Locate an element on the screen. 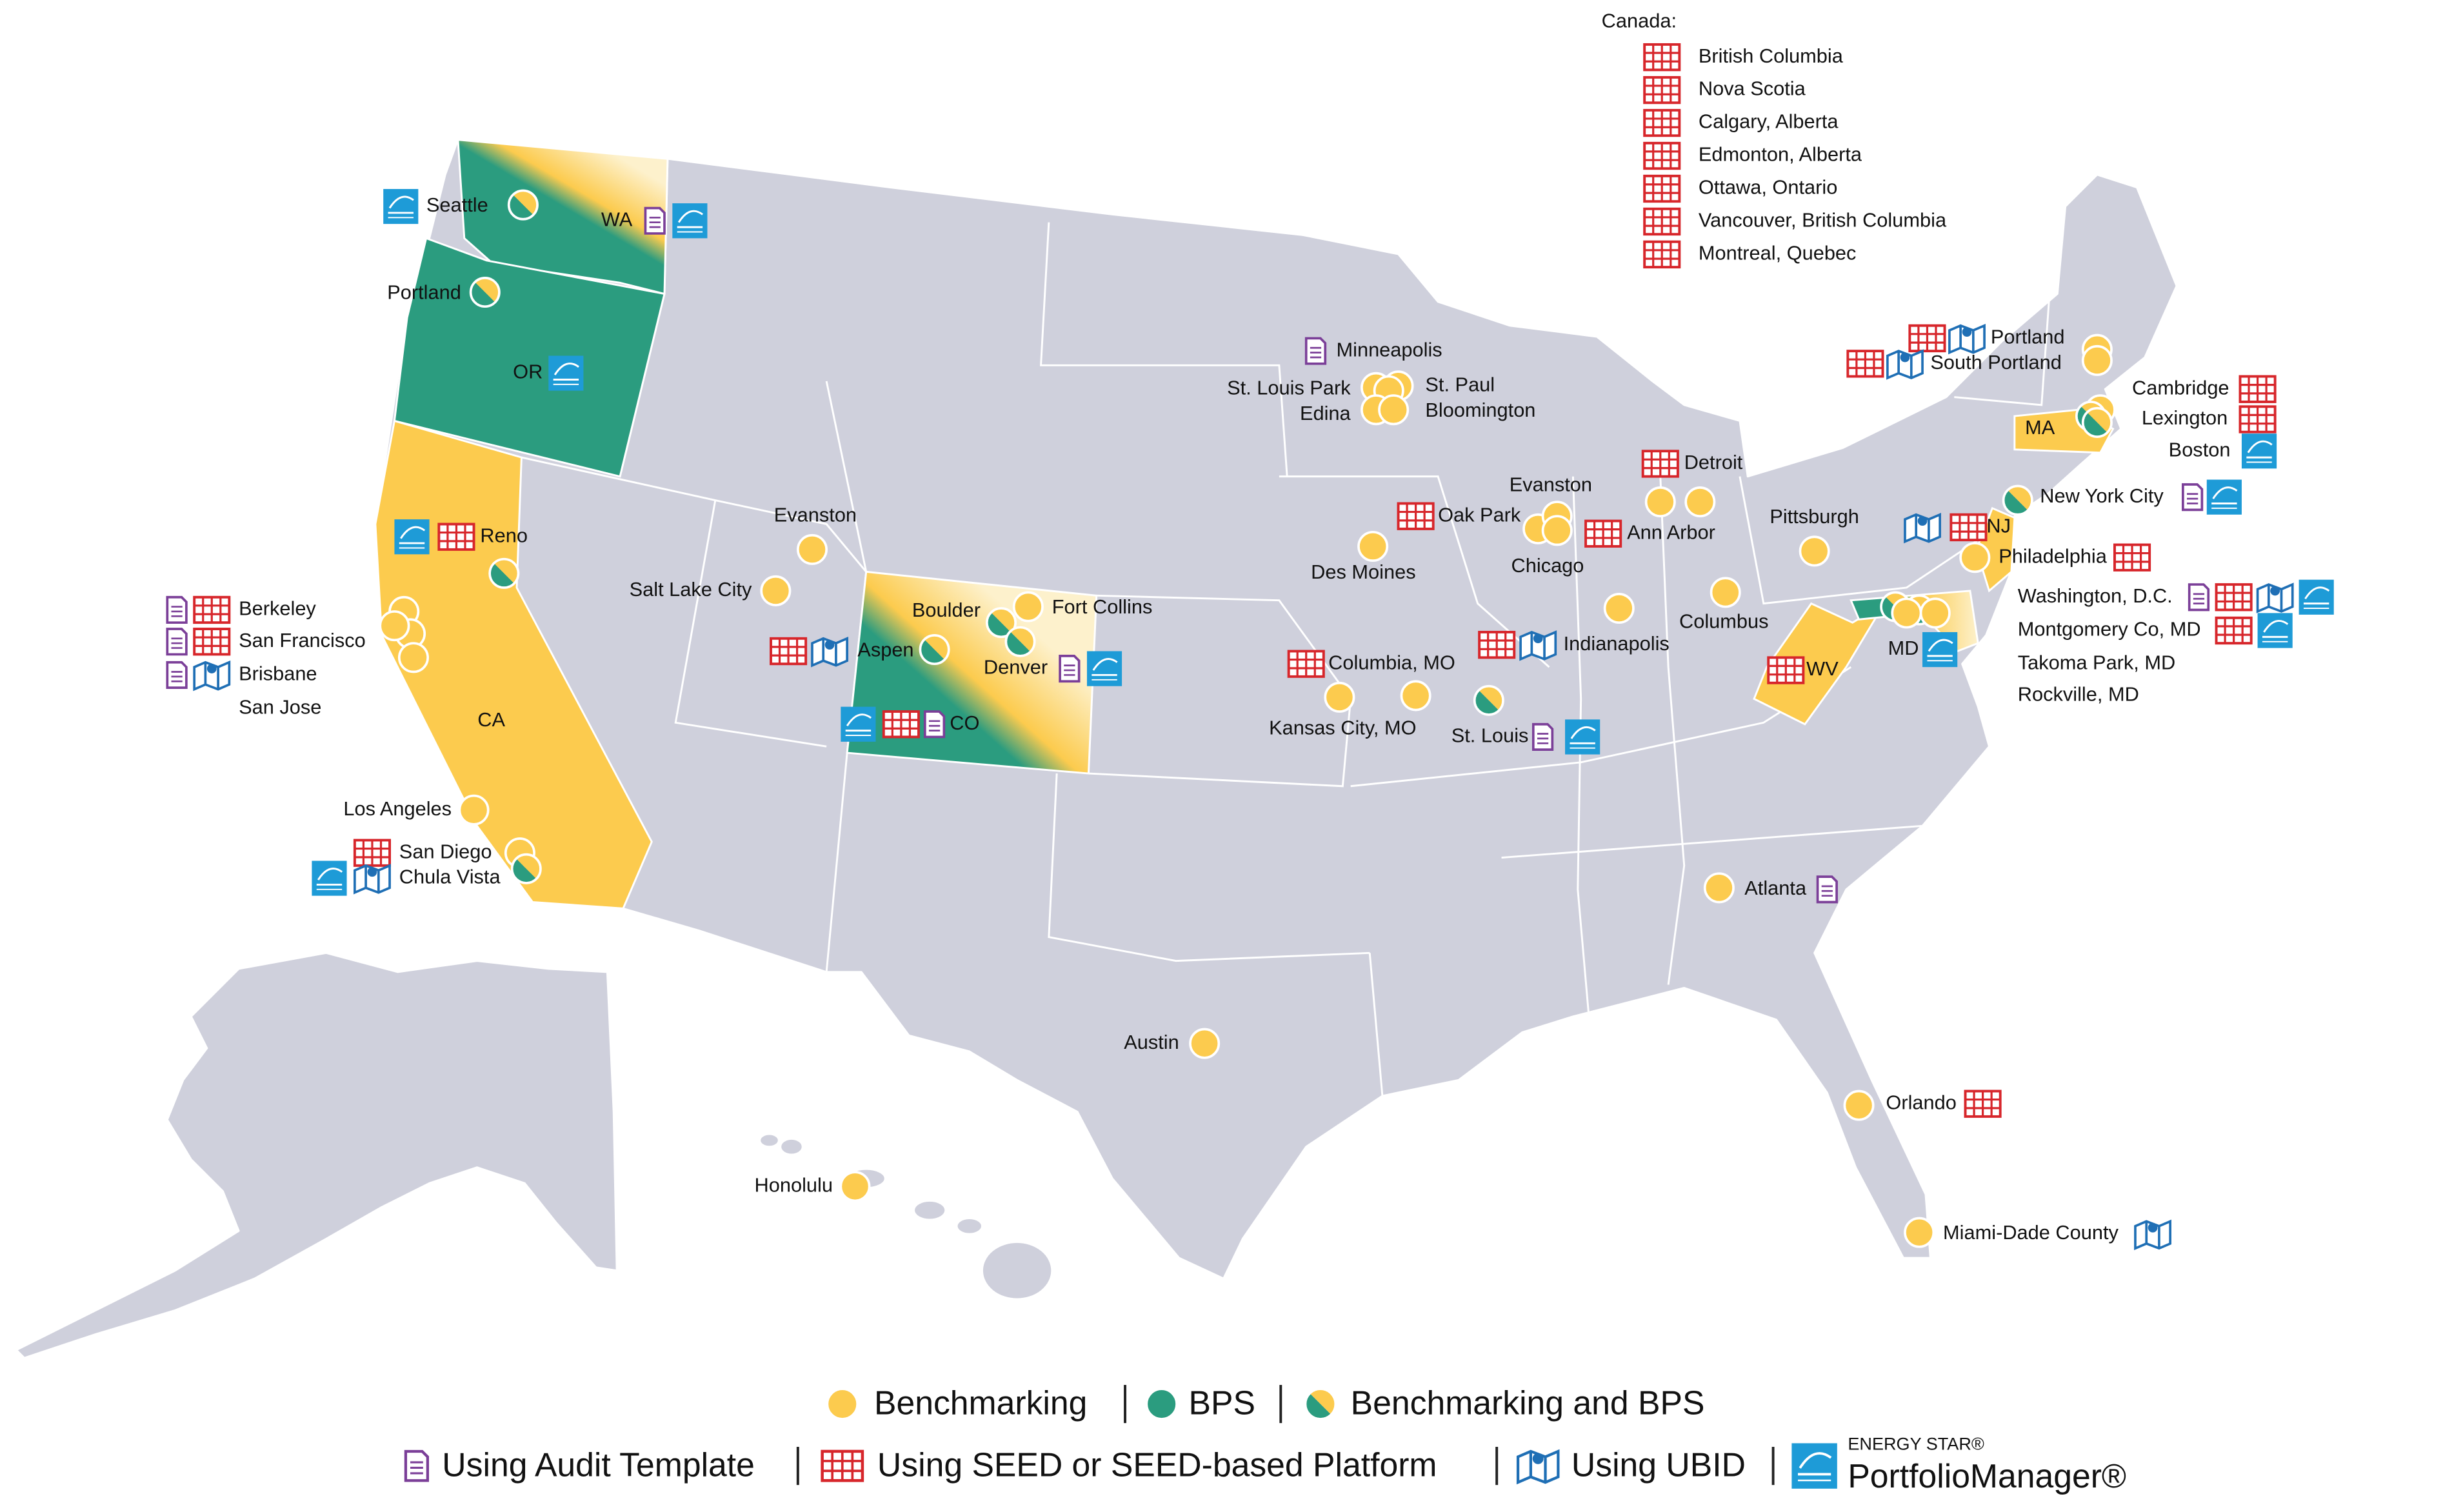  legend-label: Benchmarking is located at coordinates (980, 1403).